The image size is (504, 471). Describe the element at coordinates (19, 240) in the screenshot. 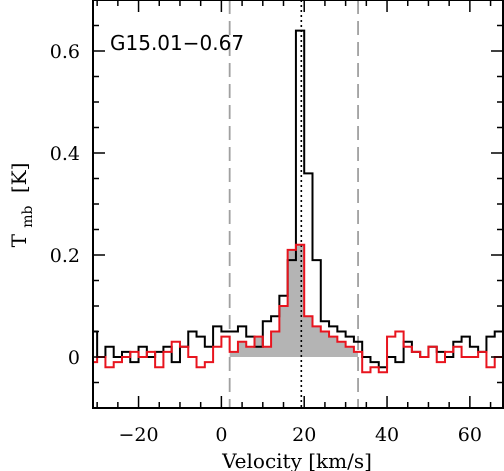

I see `y-axis-title-main: T` at that location.